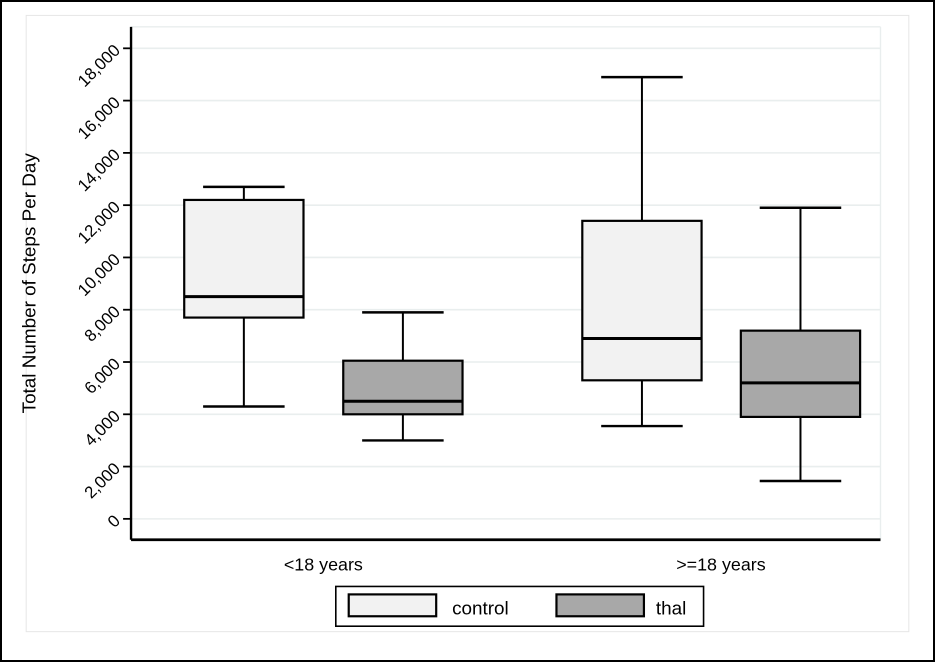  What do you see at coordinates (99, 118) in the screenshot?
I see `y-tick-label: 16,000` at bounding box center [99, 118].